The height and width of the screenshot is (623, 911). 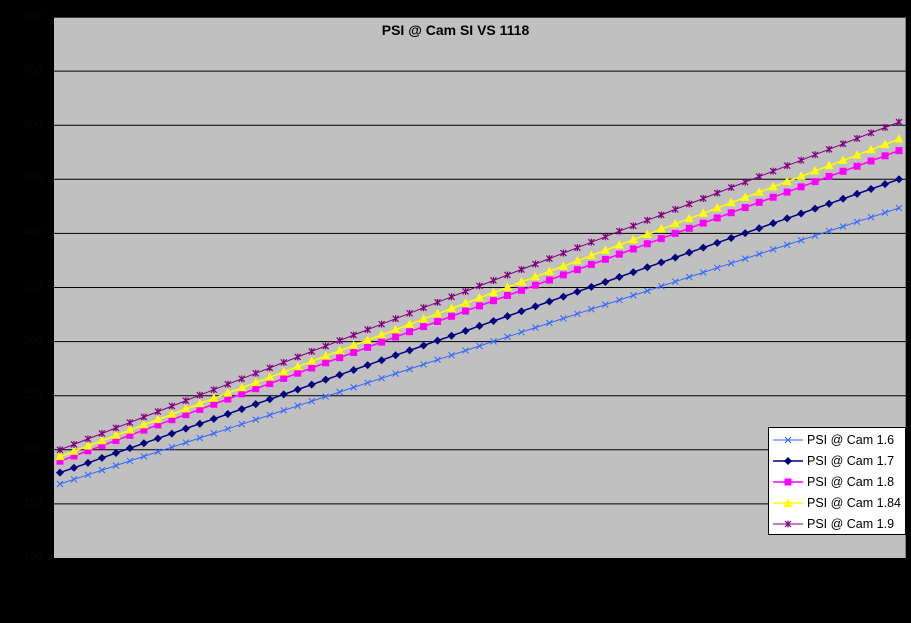 What do you see at coordinates (788, 502) in the screenshot?
I see `legend-swatch-triangle-icon` at bounding box center [788, 502].